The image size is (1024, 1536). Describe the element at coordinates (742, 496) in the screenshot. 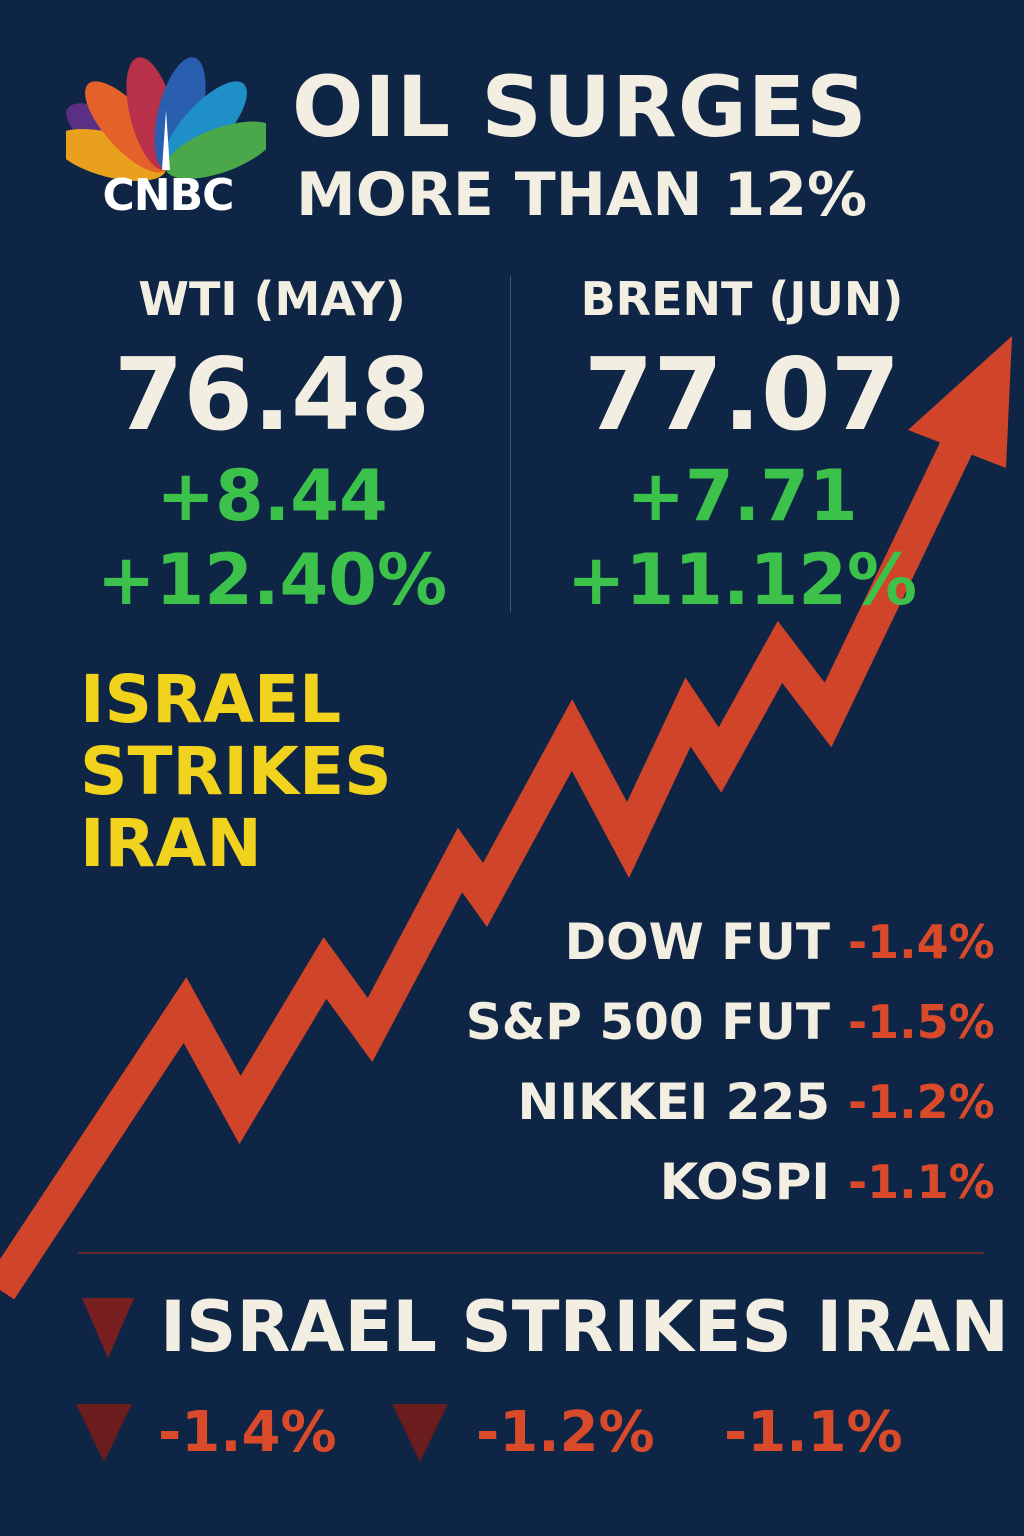

I see `brent-change: +7.71` at that location.